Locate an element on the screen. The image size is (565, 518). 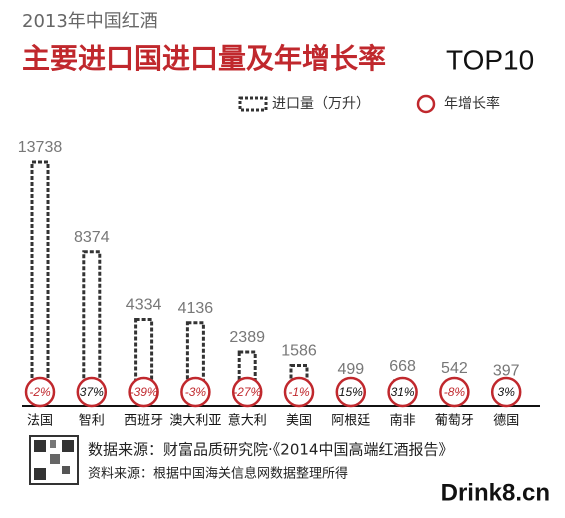
x-tick-label: 南非 is located at coordinates (403, 421).